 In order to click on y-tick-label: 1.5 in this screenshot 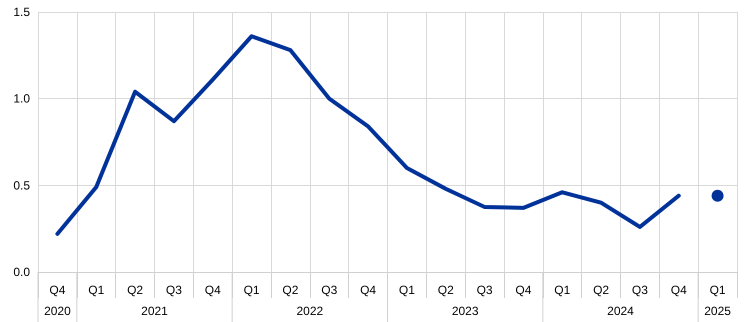, I will do `click(21, 12)`.